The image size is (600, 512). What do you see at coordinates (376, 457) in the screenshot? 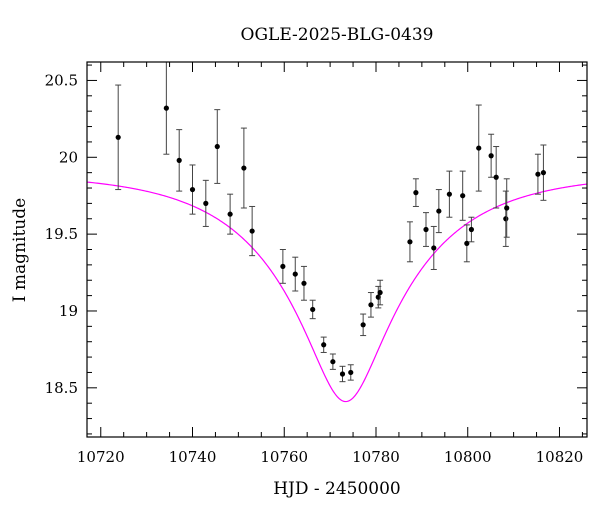
I see `x-tick-label: 10780` at bounding box center [376, 457].